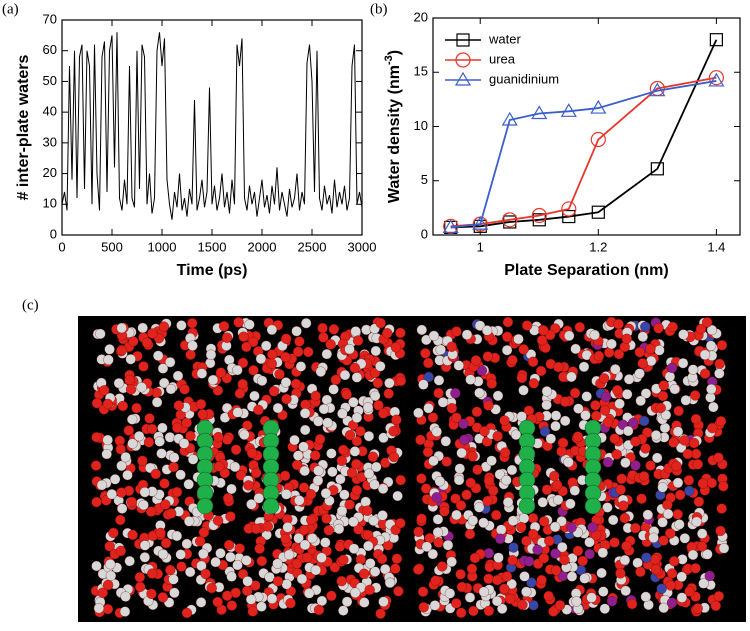  What do you see at coordinates (586, 126) in the screenshot?
I see `plot-frame` at bounding box center [586, 126].